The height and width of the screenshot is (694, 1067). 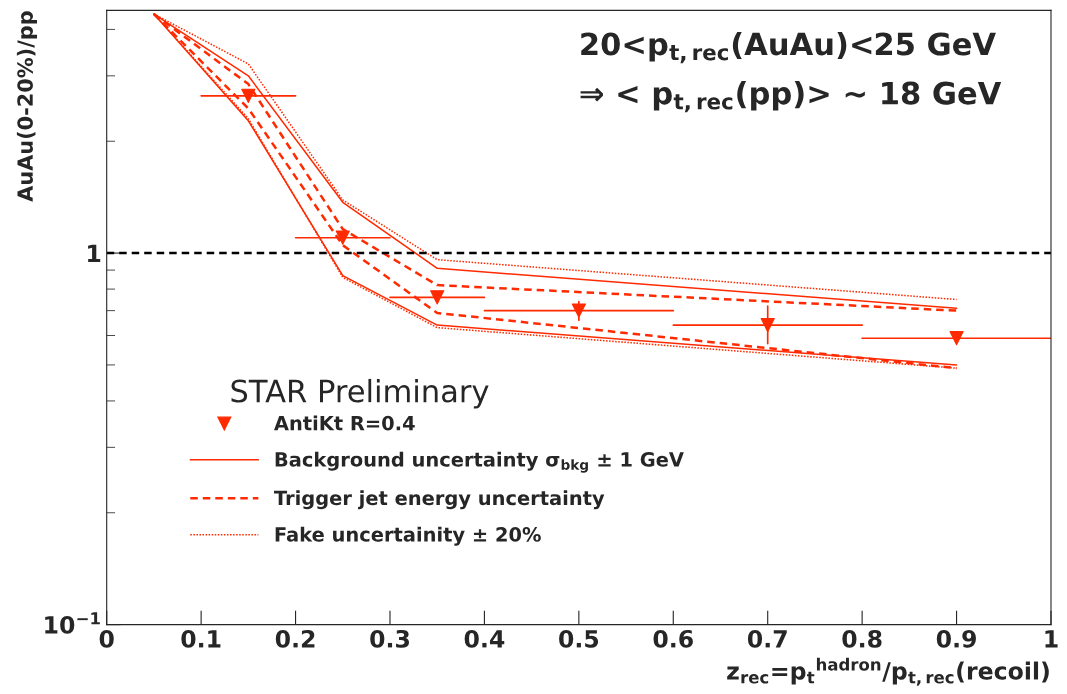 I want to click on x-tick-label: 0, so click(x=106, y=638).